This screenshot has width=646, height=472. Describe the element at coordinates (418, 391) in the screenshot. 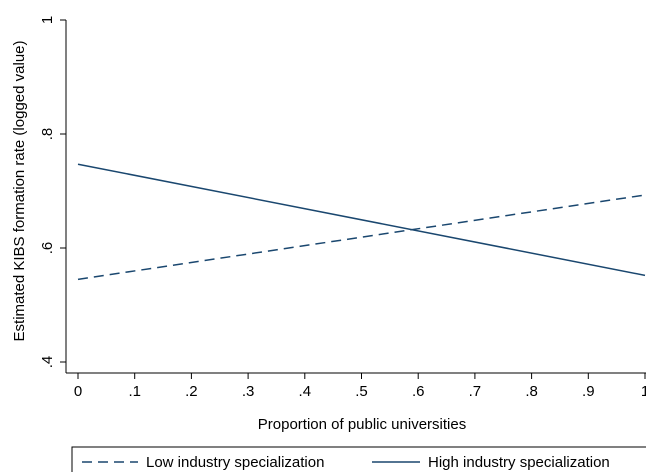

I see `x-tick-label: .6` at that location.